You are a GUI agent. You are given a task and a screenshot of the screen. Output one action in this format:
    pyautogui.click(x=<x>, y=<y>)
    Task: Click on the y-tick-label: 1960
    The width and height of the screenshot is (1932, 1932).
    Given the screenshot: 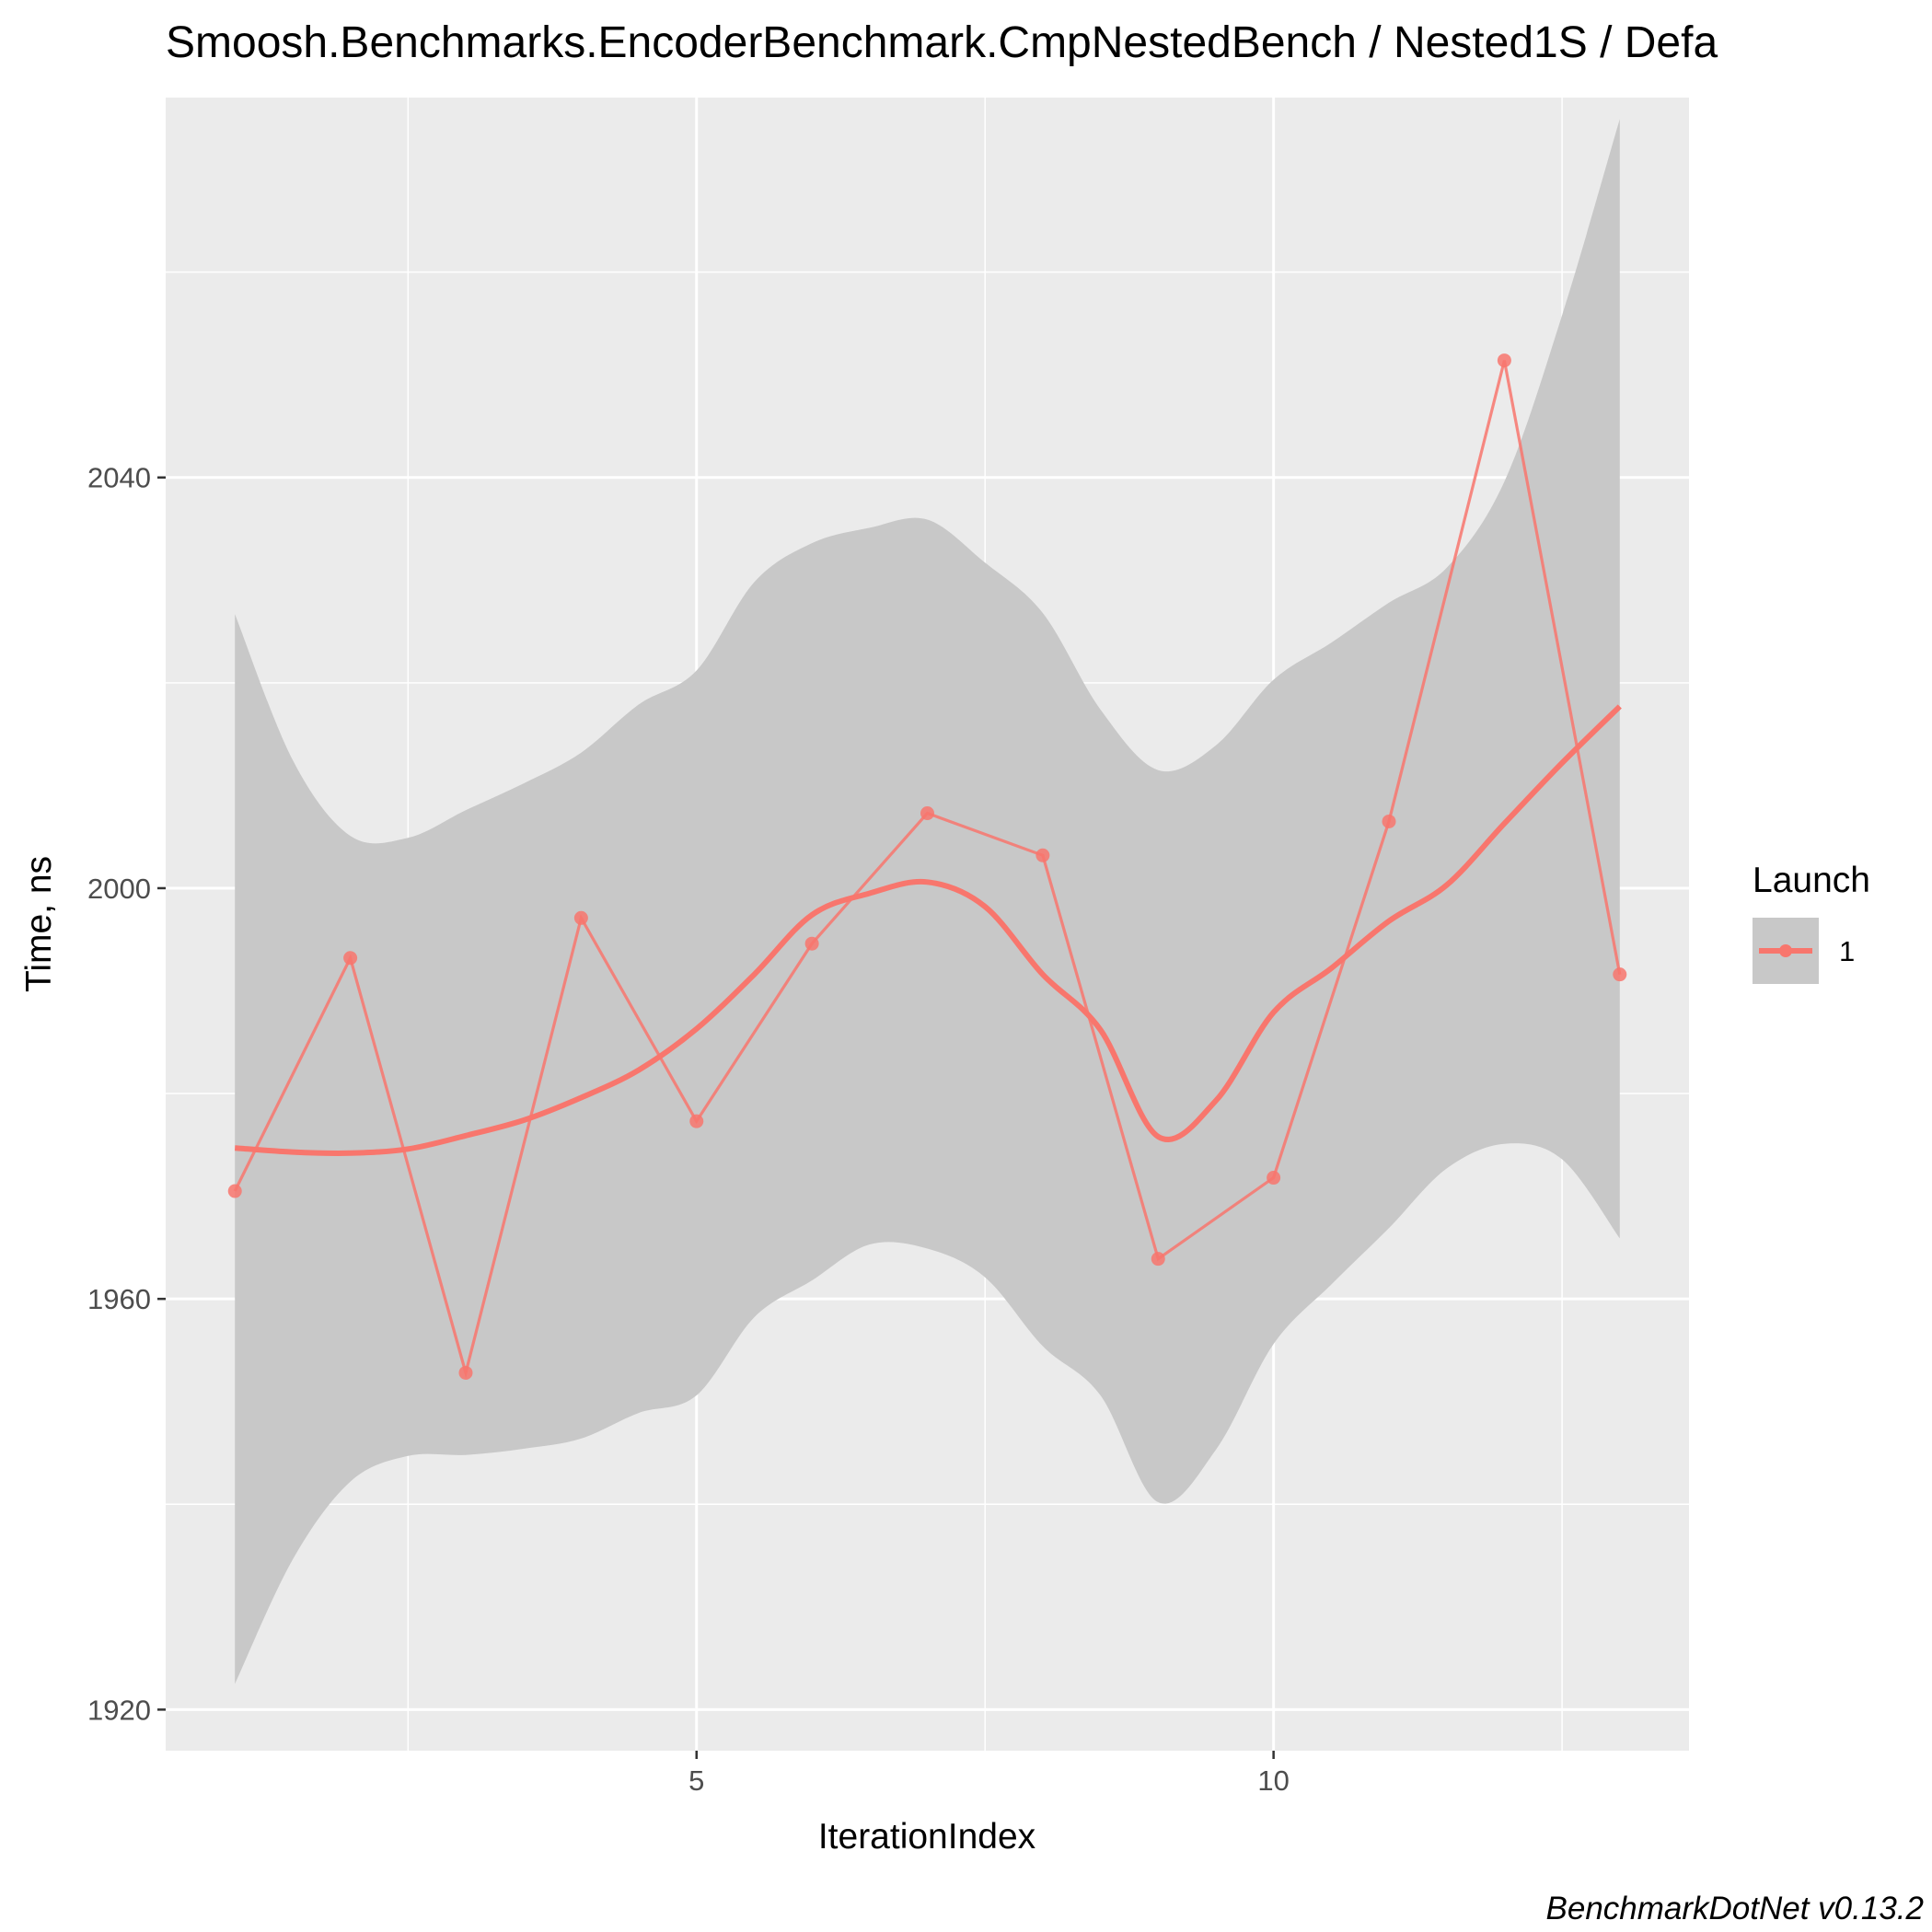 What is the action you would take?
    pyautogui.click(x=119, y=1299)
    